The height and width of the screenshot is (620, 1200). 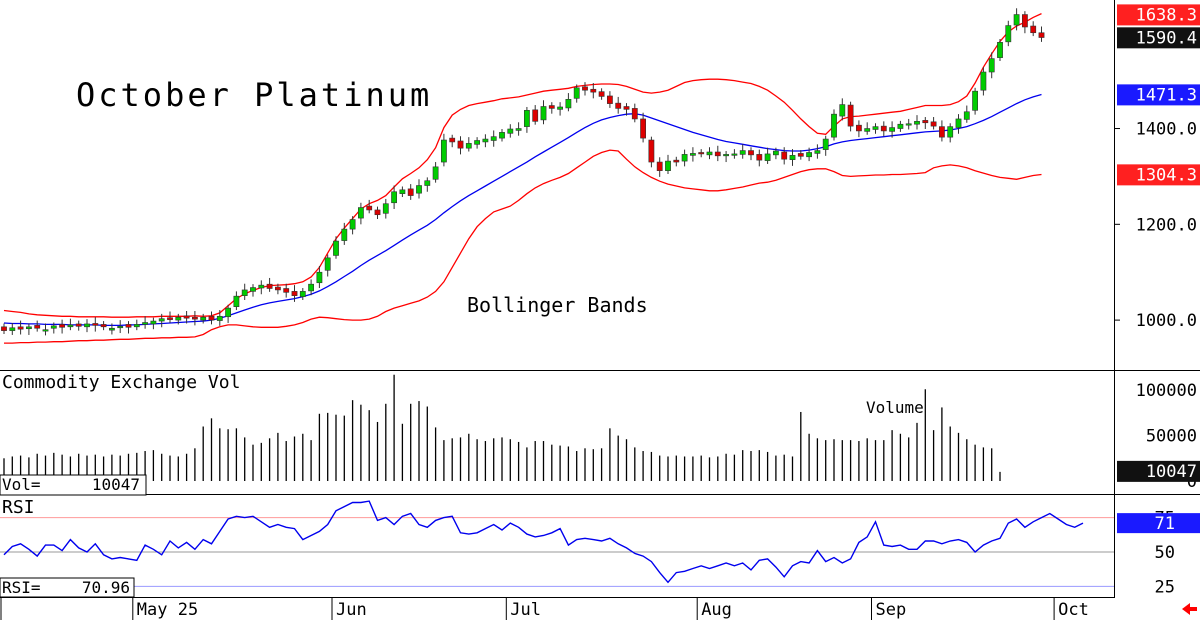 What do you see at coordinates (895, 407) in the screenshot?
I see `volume-annotation: Volume` at bounding box center [895, 407].